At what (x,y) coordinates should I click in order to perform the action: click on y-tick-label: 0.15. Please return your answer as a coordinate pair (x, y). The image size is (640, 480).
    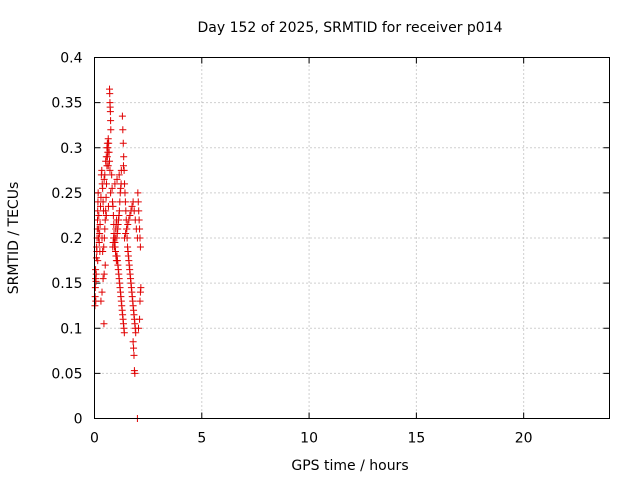
    Looking at the image, I should click on (66, 284).